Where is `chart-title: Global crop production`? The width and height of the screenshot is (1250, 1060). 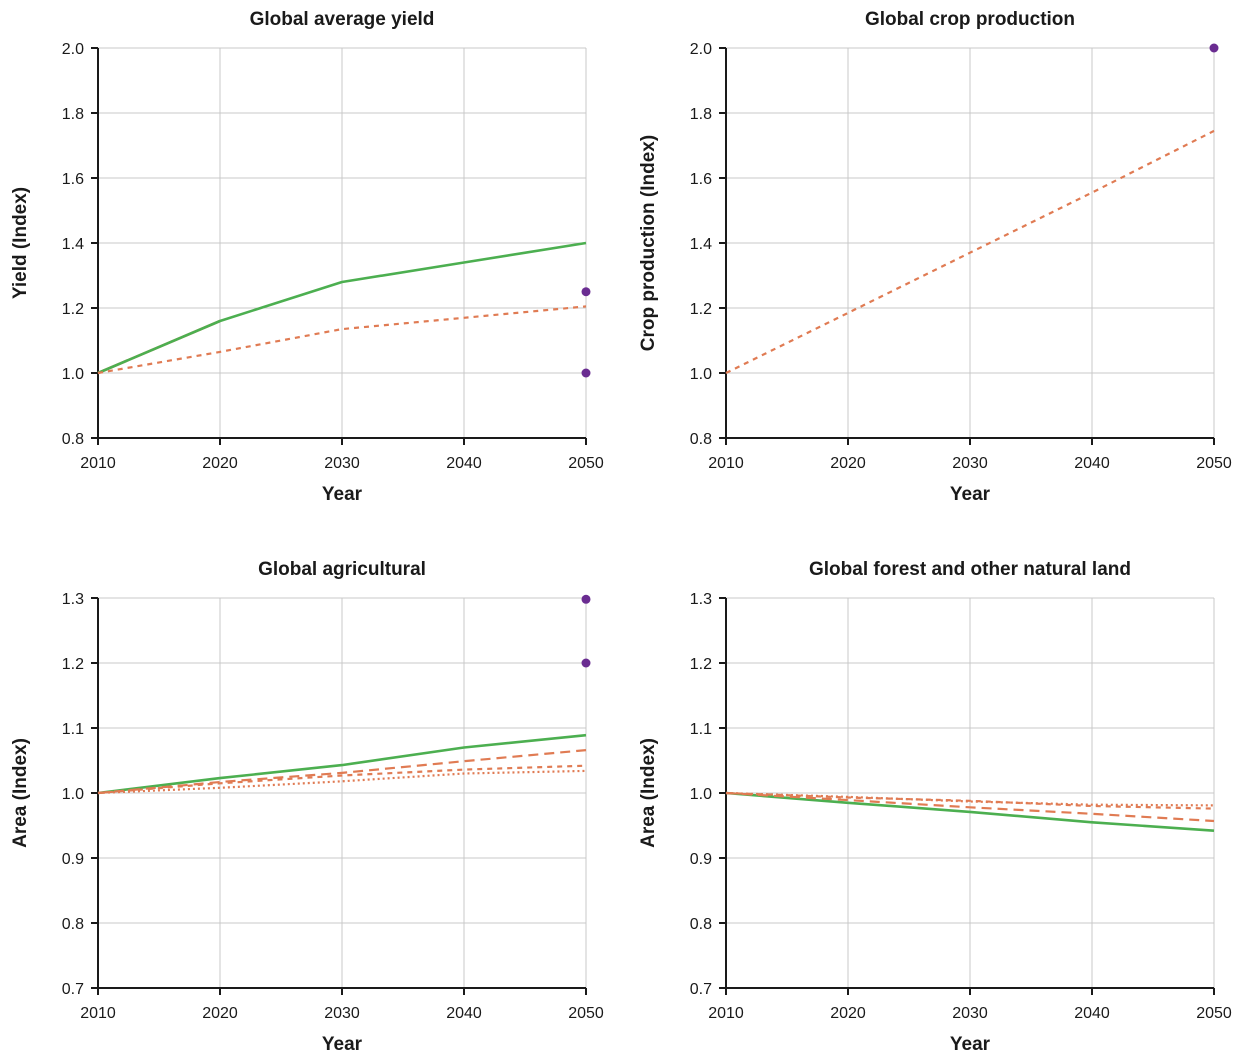
chart-title: Global crop production is located at coordinates (970, 19).